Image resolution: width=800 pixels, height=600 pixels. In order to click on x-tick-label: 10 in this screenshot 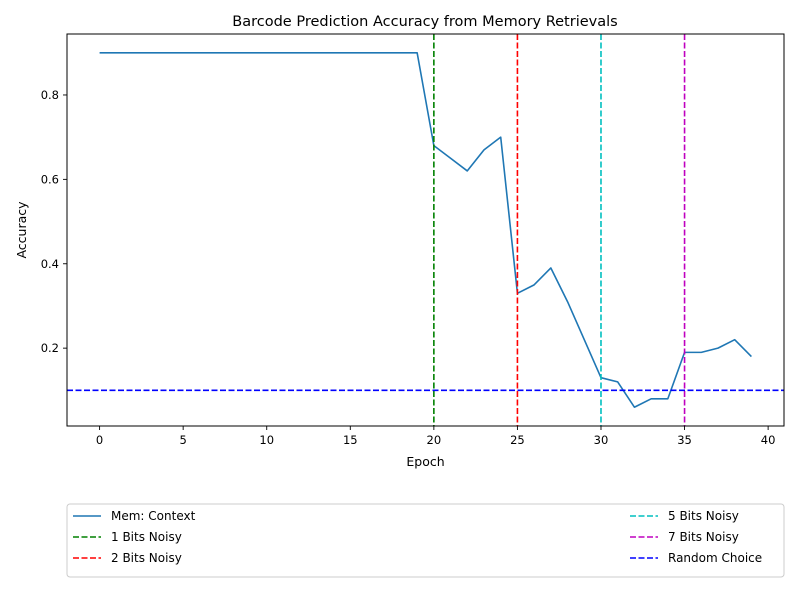, I will do `click(266, 440)`.